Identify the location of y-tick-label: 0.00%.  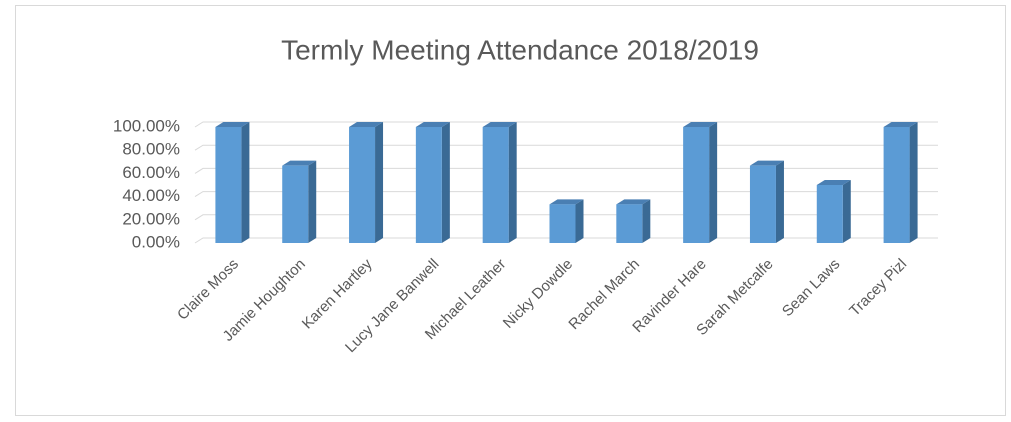
(156, 241).